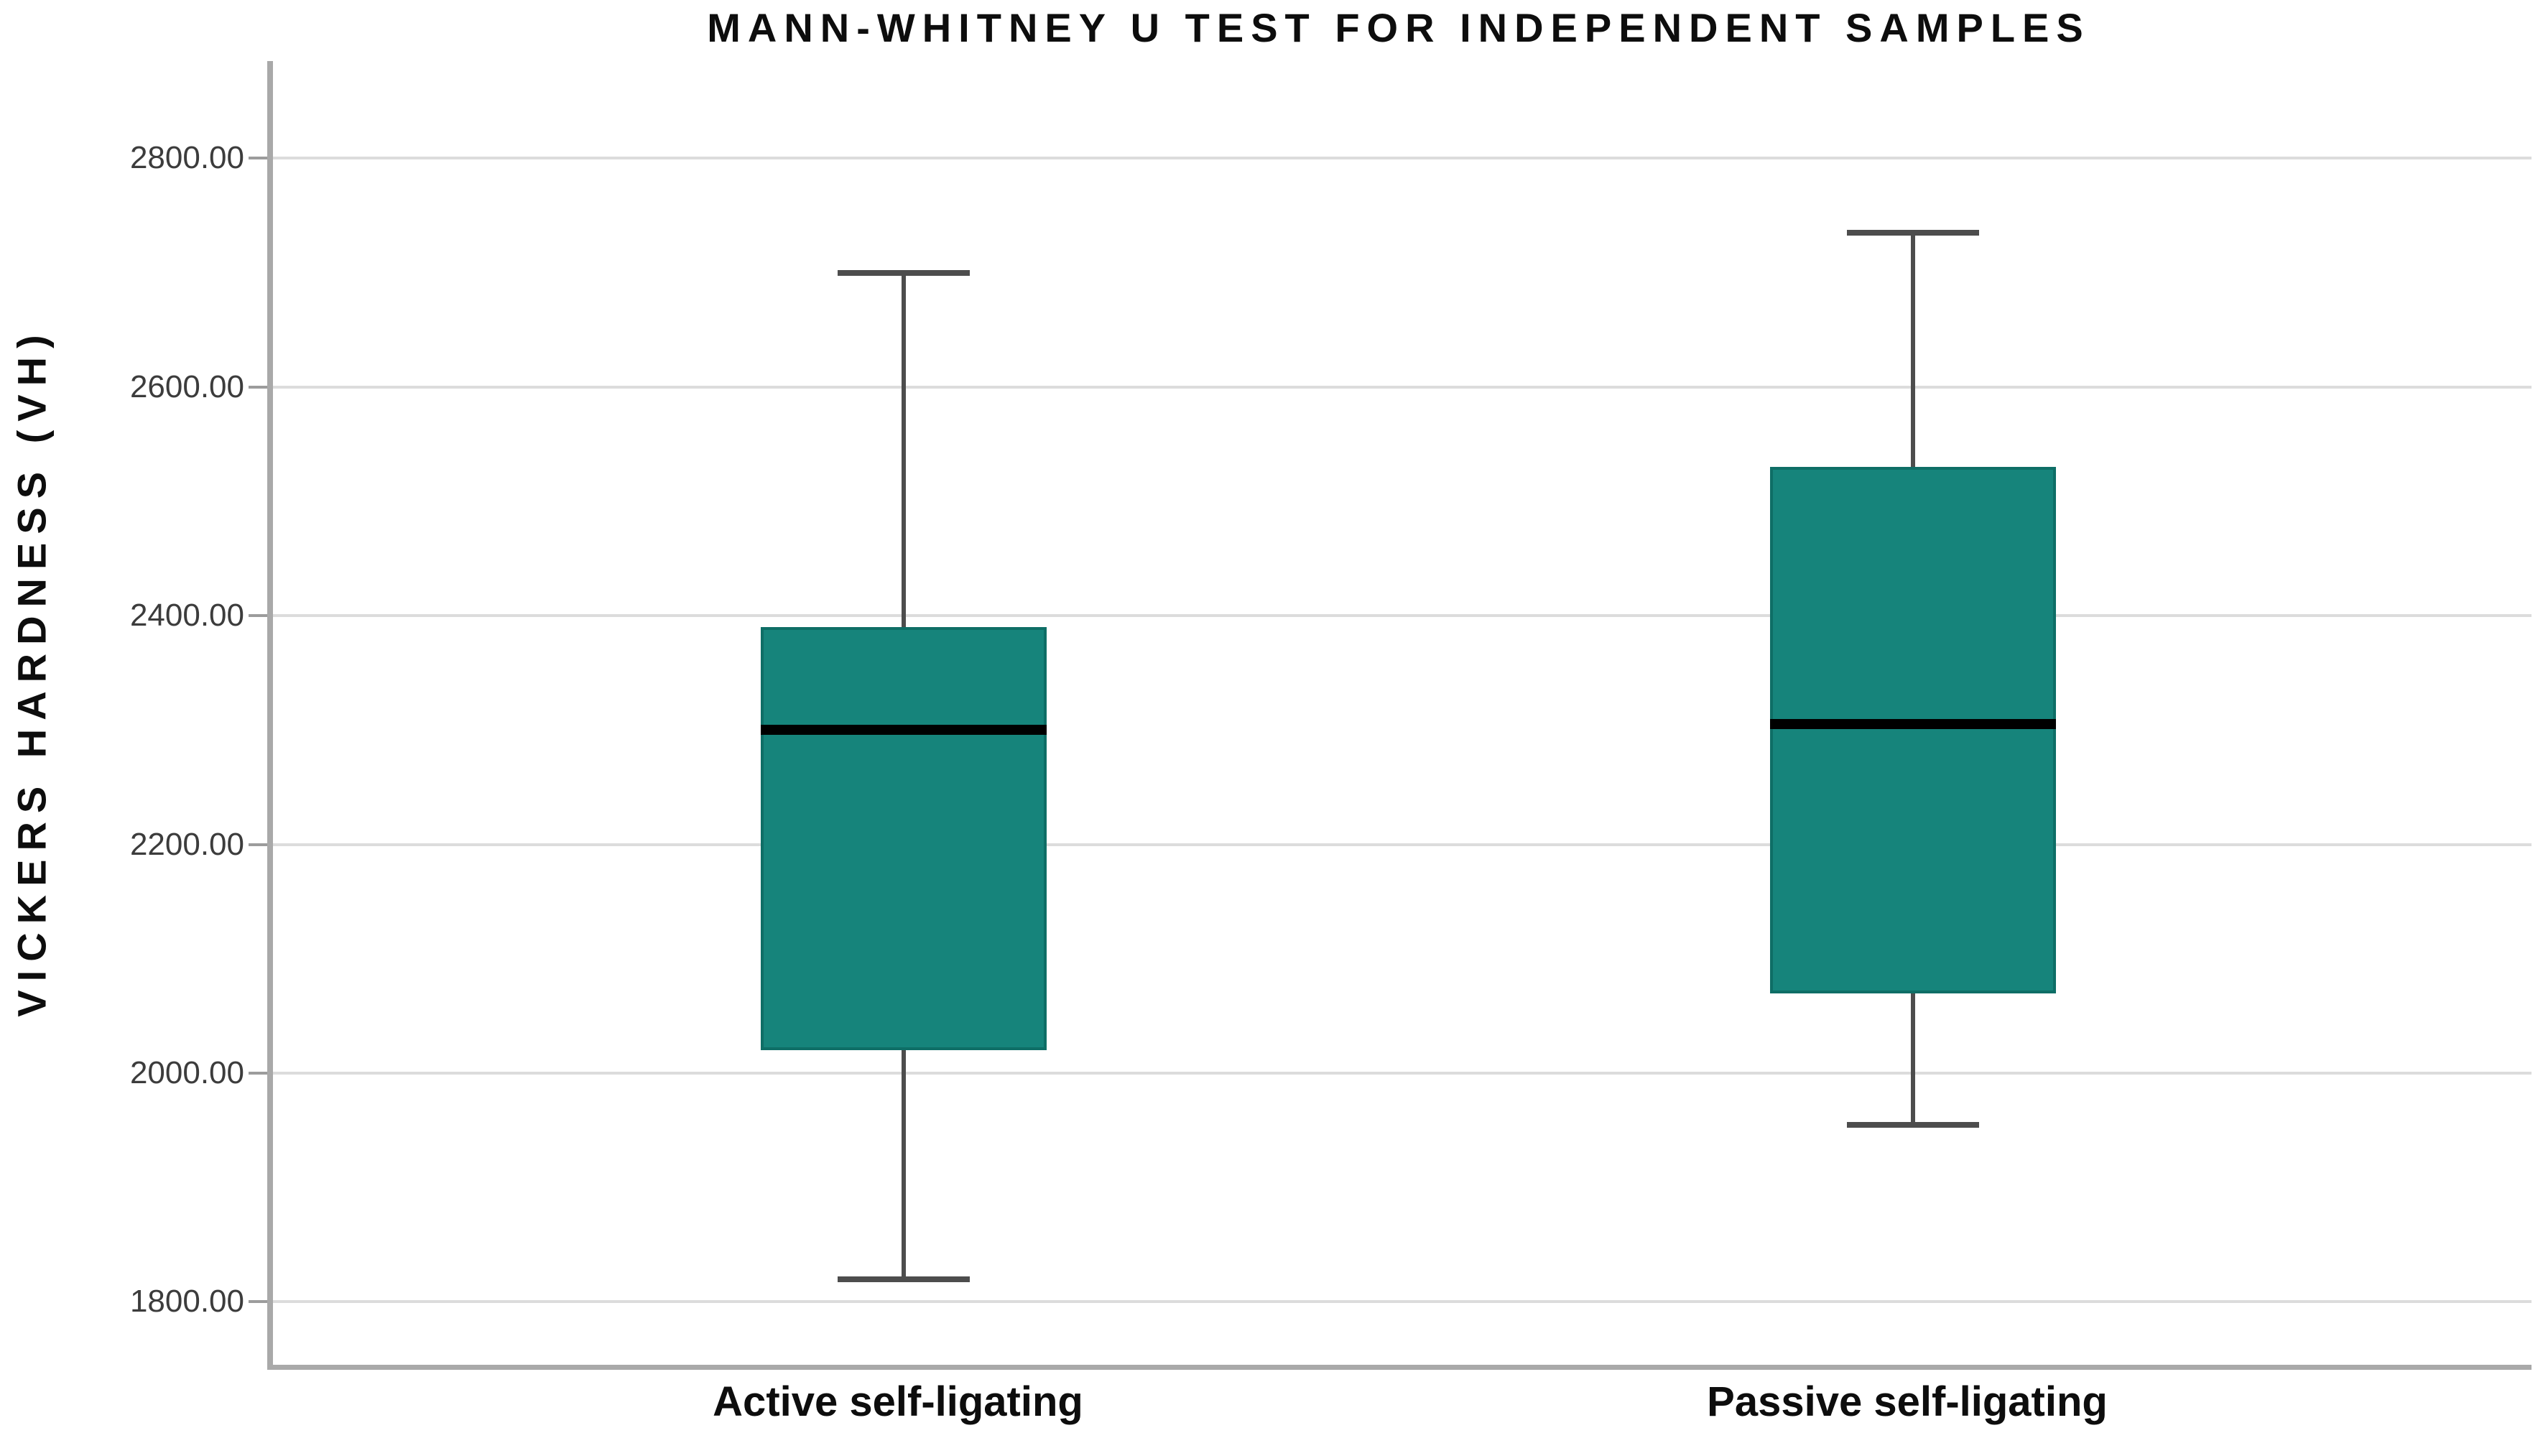 This screenshot has width=2543, height=1456. What do you see at coordinates (904, 839) in the screenshot?
I see `box-active` at bounding box center [904, 839].